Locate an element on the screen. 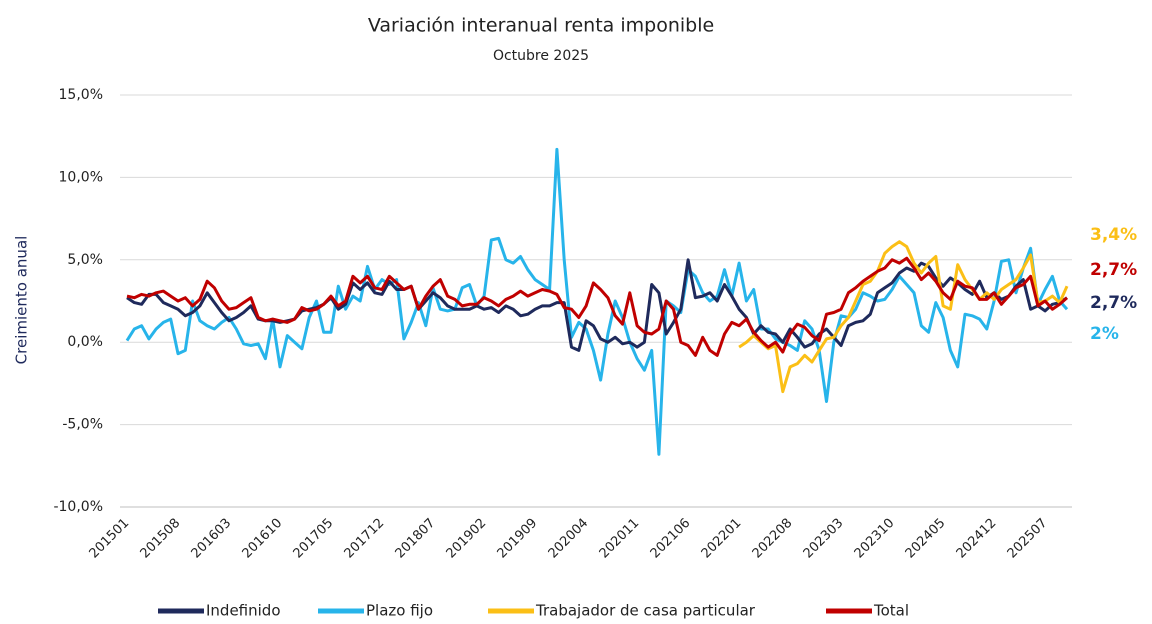 This screenshot has height=624, width=1152. x-tick-label: 202106 is located at coordinates (671, 539).